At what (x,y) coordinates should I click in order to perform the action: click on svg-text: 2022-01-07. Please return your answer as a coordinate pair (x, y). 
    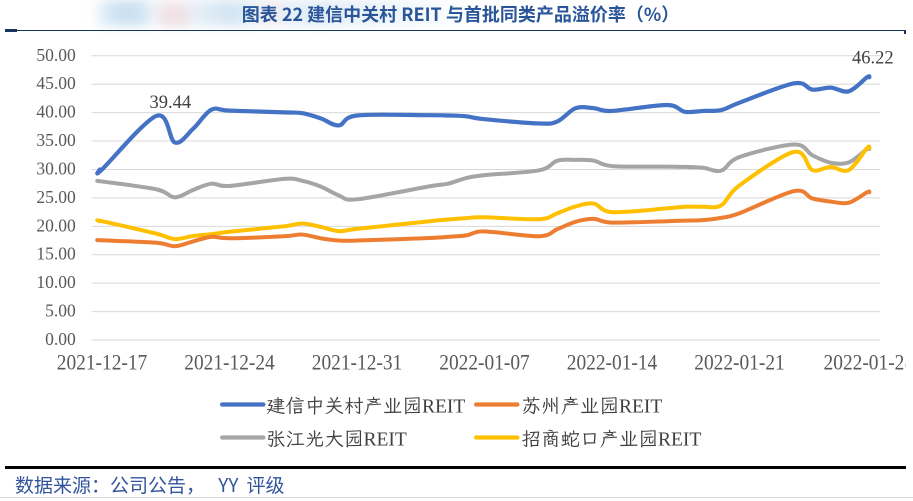
    Looking at the image, I should click on (484, 362).